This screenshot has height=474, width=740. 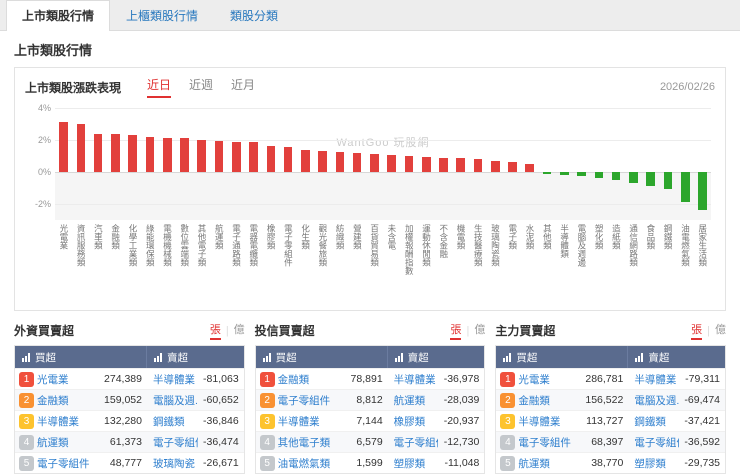 What do you see at coordinates (357, 237) in the screenshot?
I see `x-axis-label: 營建類` at bounding box center [357, 237].